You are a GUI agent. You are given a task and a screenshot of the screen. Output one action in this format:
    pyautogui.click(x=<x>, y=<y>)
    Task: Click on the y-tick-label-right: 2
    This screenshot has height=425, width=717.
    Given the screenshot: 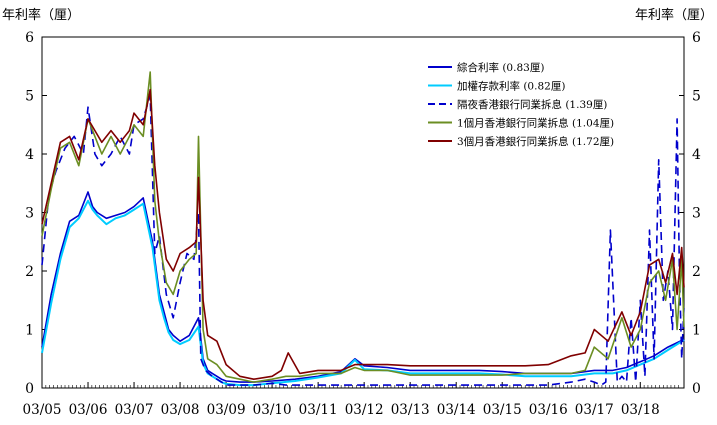 What is the action you would take?
    pyautogui.click(x=696, y=272)
    